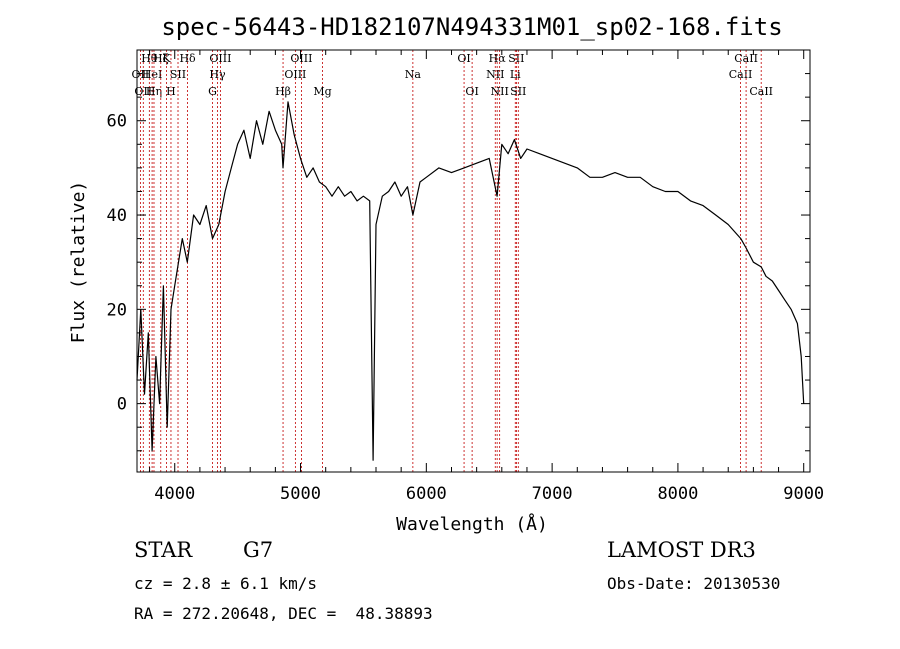 This screenshot has width=900, height=649. Describe the element at coordinates (152, 74) in the screenshot. I see `line-mark-label: HeI` at that location.